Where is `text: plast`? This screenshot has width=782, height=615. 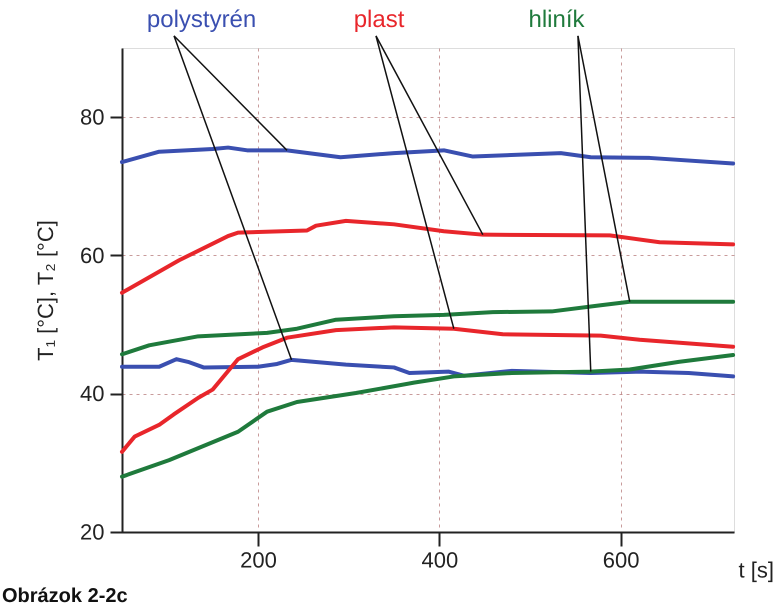 text: plast is located at coordinates (379, 19).